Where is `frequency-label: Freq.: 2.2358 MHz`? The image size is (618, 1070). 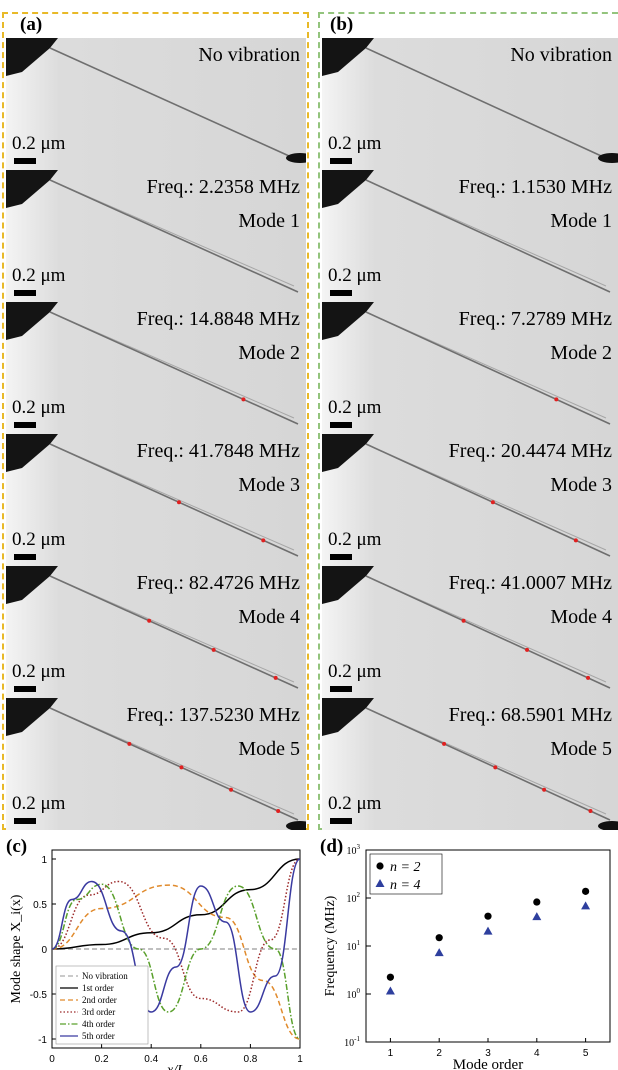 frequency-label: Freq.: 2.2358 MHz is located at coordinates (223, 187).